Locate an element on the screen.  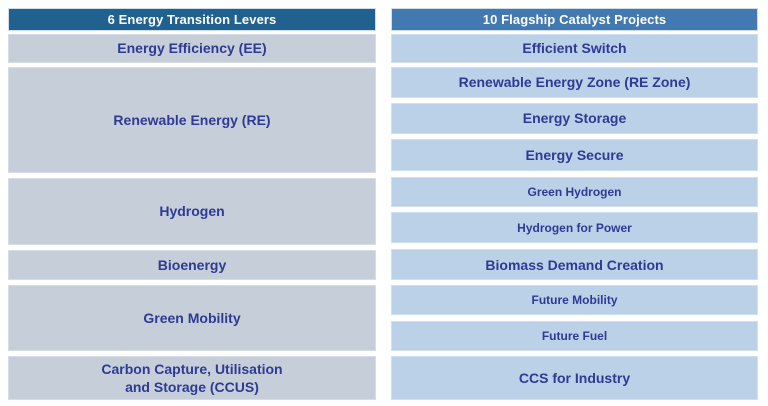
projects-column-title: 10 Flagship Catalyst Projects is located at coordinates (574, 19).